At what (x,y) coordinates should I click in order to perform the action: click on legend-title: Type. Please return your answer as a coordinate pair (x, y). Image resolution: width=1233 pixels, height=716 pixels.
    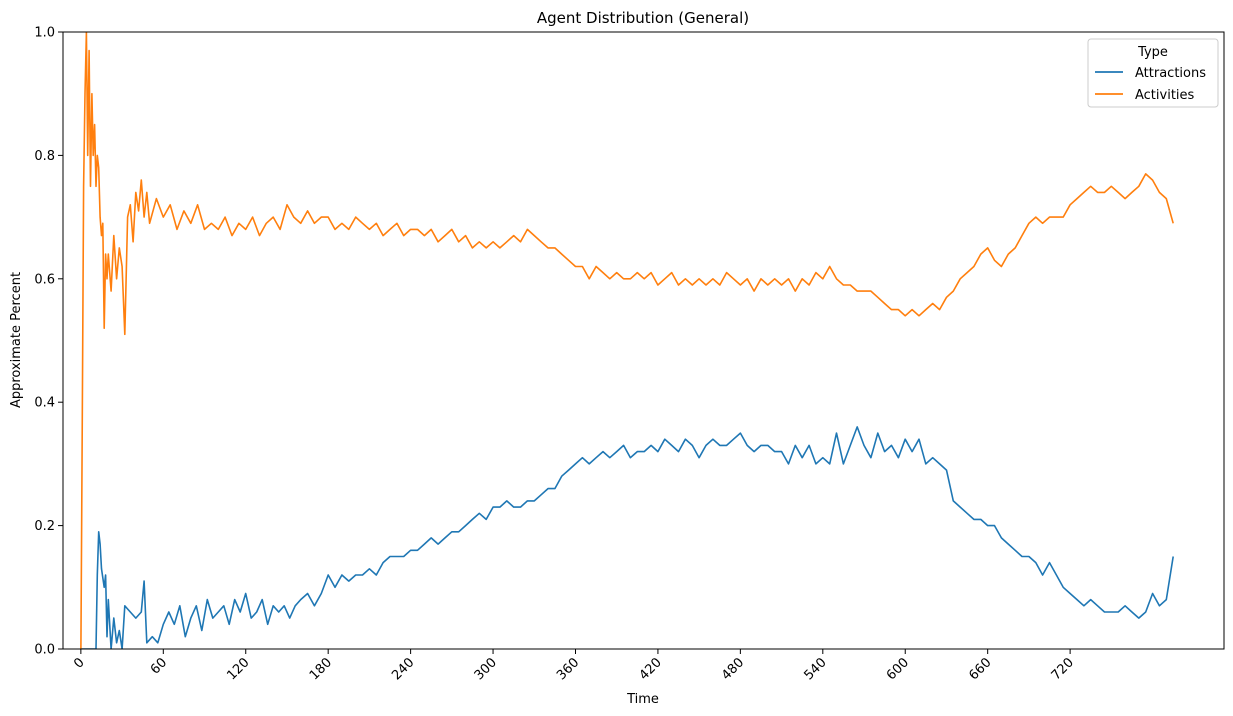
    Looking at the image, I should click on (1152, 52).